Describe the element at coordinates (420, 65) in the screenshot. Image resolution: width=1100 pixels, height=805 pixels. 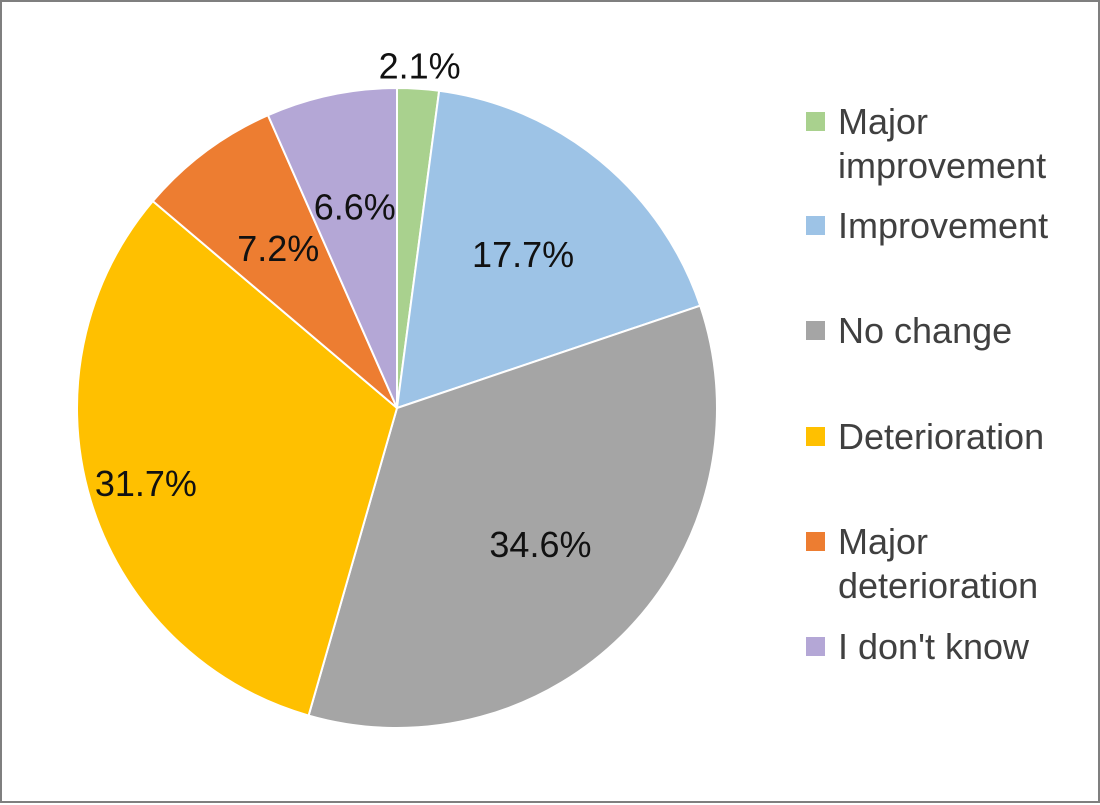
I see `data-label-major-improvement: 2.1%` at that location.